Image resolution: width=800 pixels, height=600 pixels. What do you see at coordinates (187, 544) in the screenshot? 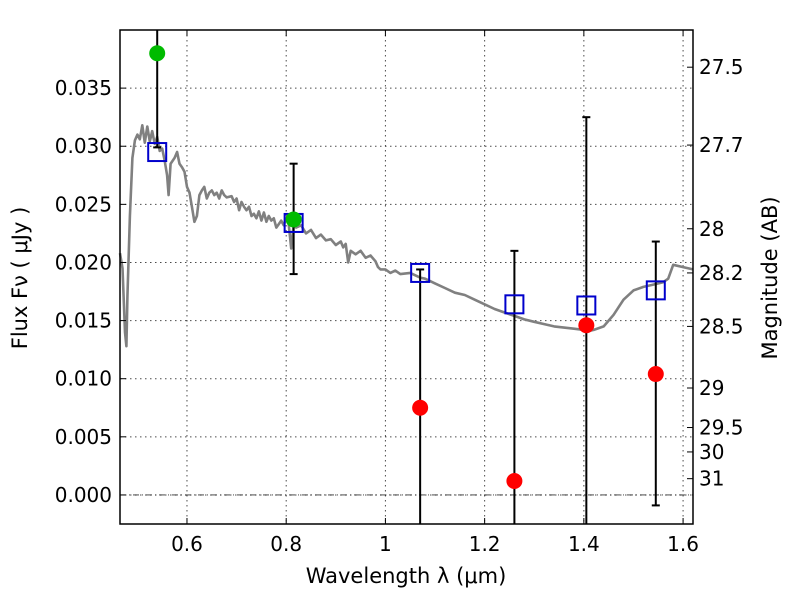
I see `x-tick-label: 0.6` at bounding box center [187, 544].